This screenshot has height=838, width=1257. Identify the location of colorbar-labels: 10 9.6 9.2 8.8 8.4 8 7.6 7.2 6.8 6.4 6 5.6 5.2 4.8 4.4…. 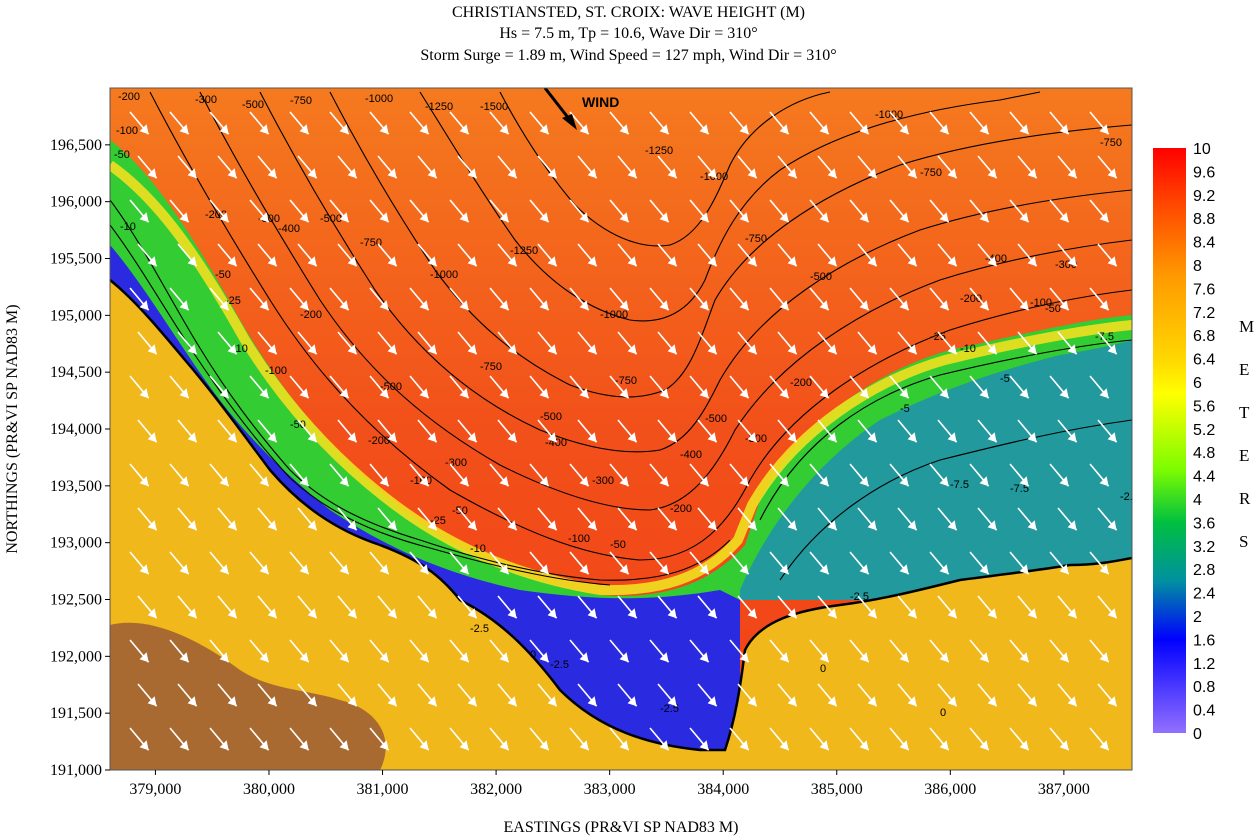
(1204, 442).